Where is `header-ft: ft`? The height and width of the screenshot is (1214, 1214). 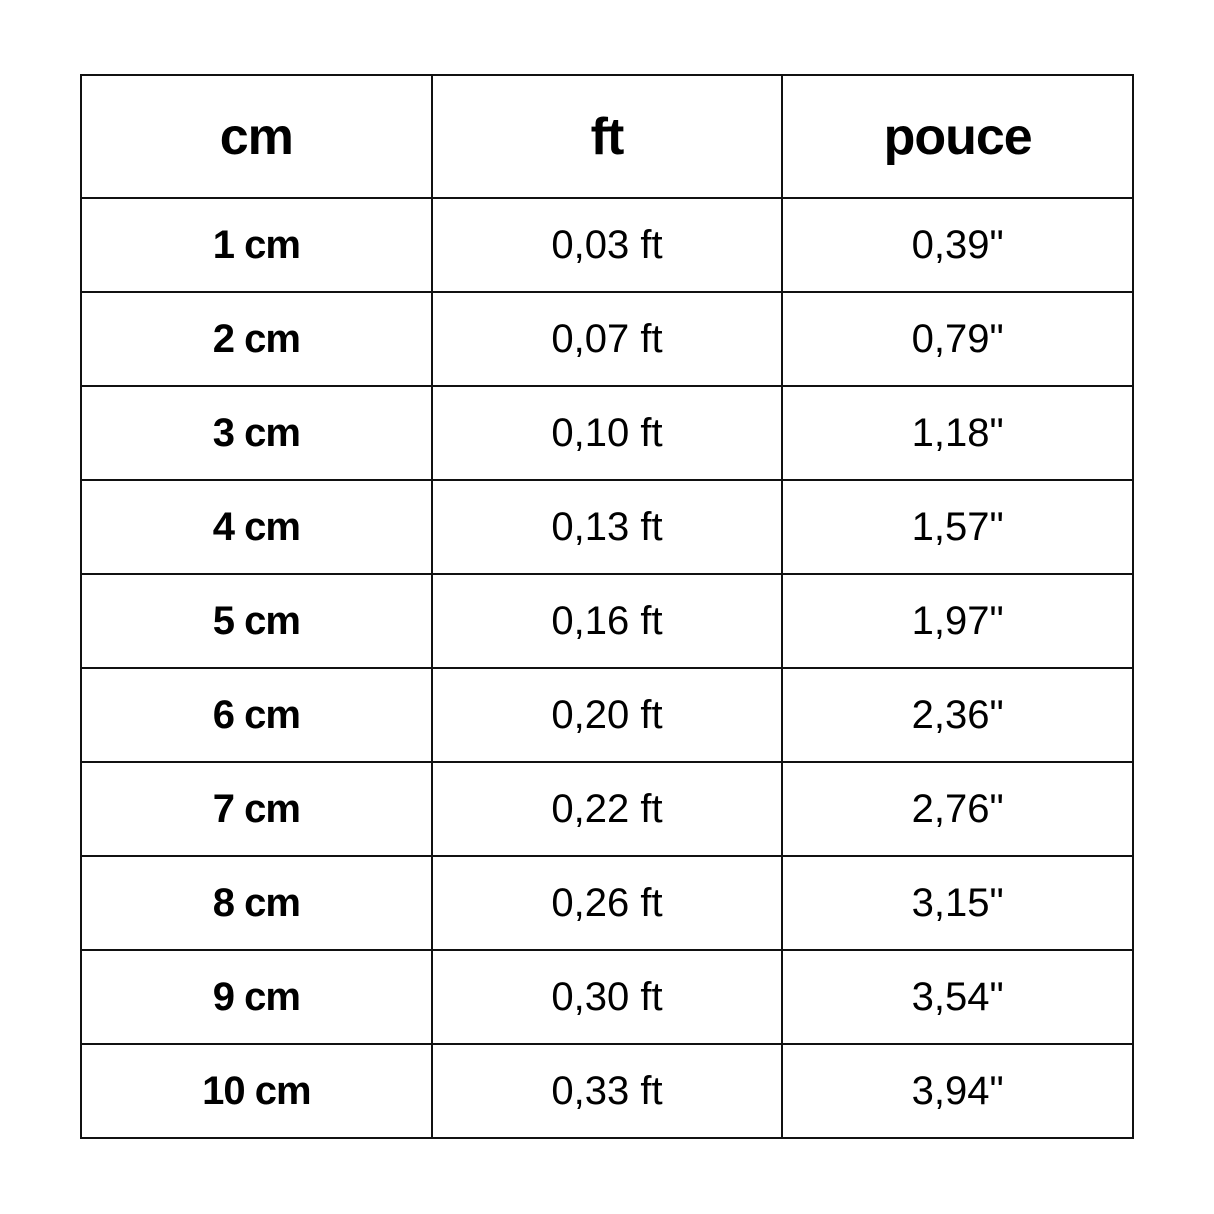 header-ft: ft is located at coordinates (607, 136).